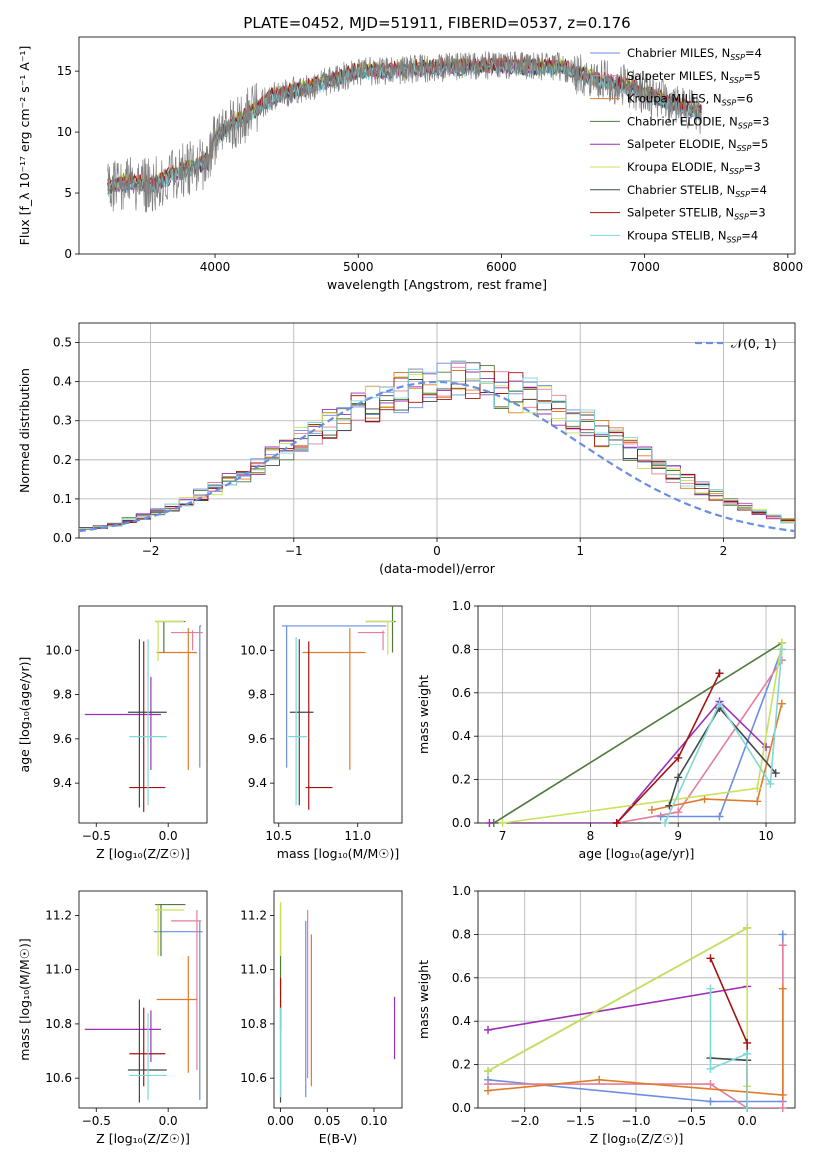 The height and width of the screenshot is (1170, 819). What do you see at coordinates (461, 780) in the screenshot?
I see `y-tick-label: 0.2` at bounding box center [461, 780].